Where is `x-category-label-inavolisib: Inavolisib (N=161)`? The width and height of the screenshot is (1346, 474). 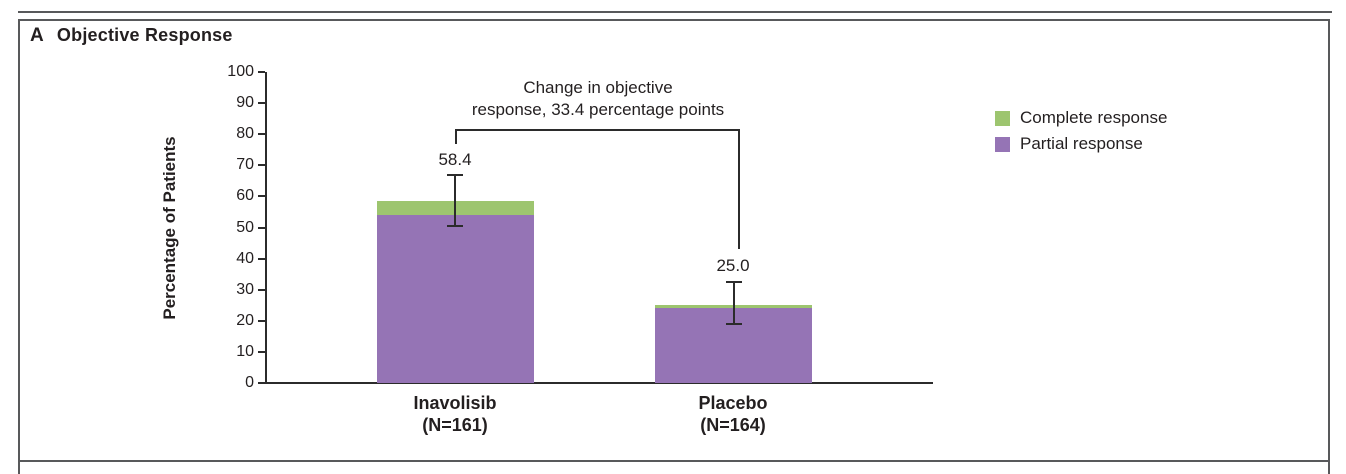
x-category-label-inavolisib: Inavolisib (N=161) is located at coordinates (455, 414).